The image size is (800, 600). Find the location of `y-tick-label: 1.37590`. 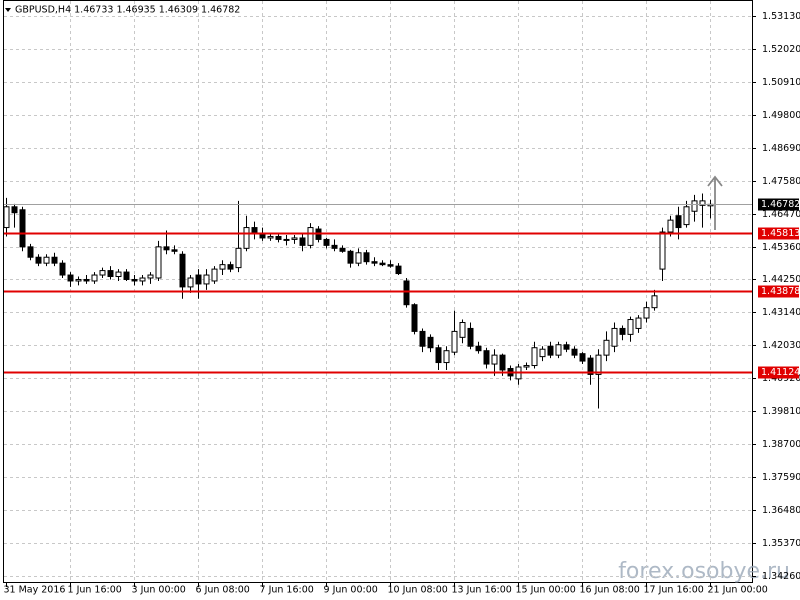

y-tick-label: 1.37590 is located at coordinates (781, 477).